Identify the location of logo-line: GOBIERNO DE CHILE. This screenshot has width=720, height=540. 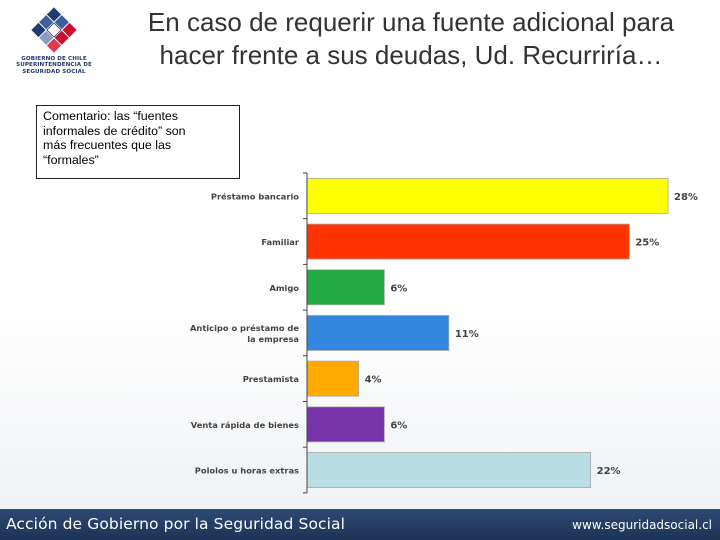
(54, 59).